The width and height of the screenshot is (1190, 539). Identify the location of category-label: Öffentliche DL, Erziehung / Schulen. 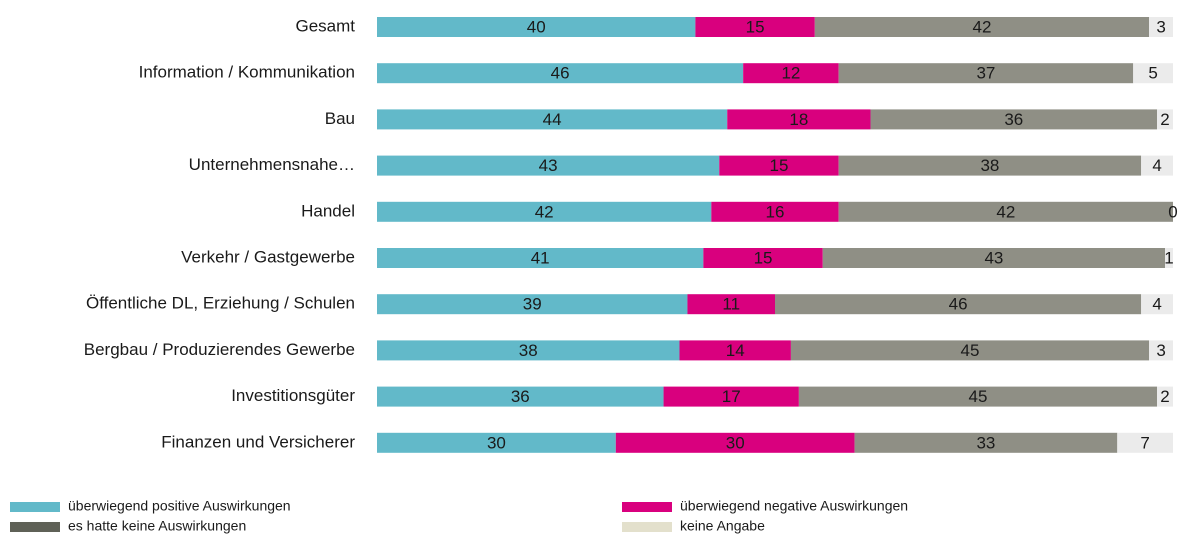
(220, 303).